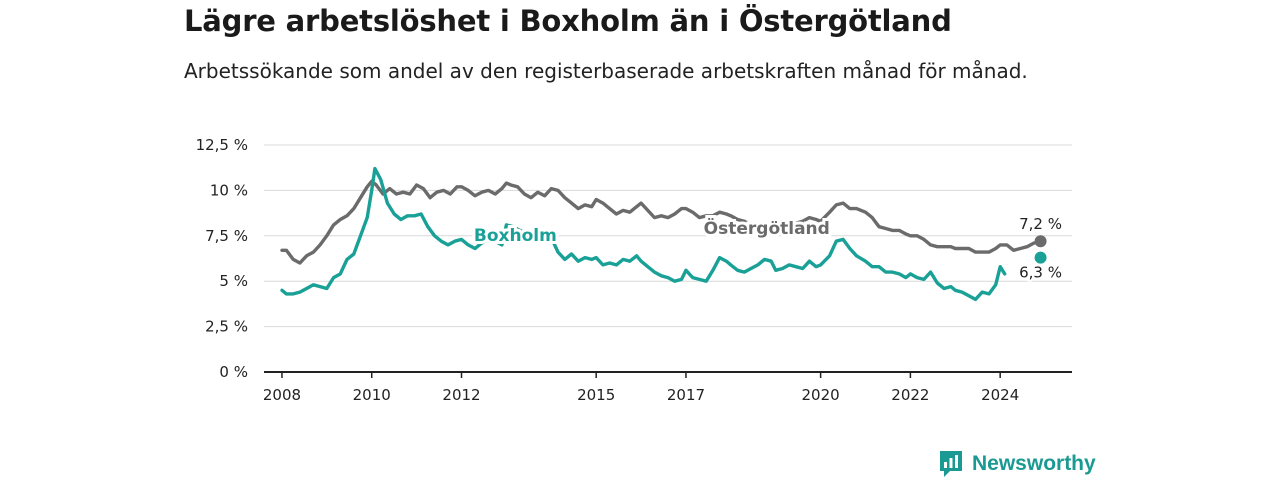  What do you see at coordinates (1000, 395) in the screenshot?
I see `x-tick-label: 2024` at bounding box center [1000, 395].